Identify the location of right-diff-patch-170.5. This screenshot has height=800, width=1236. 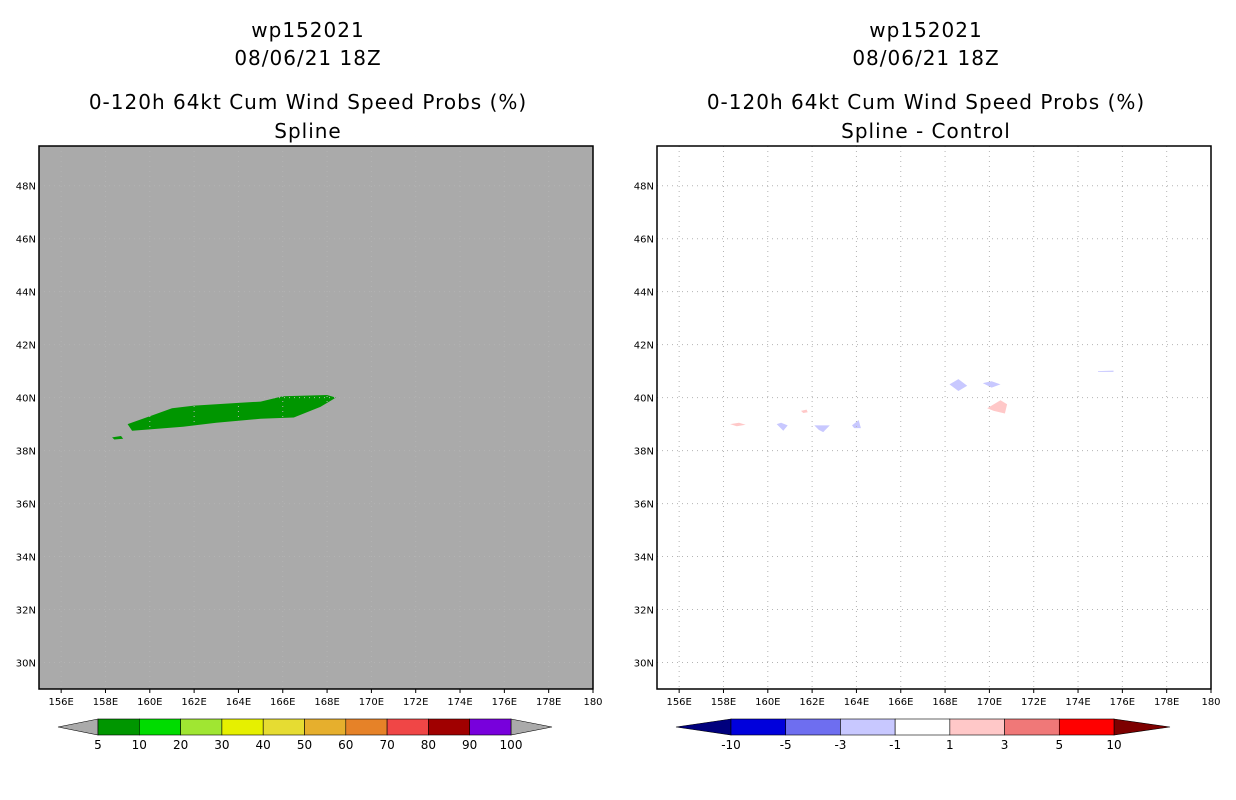
(997, 407).